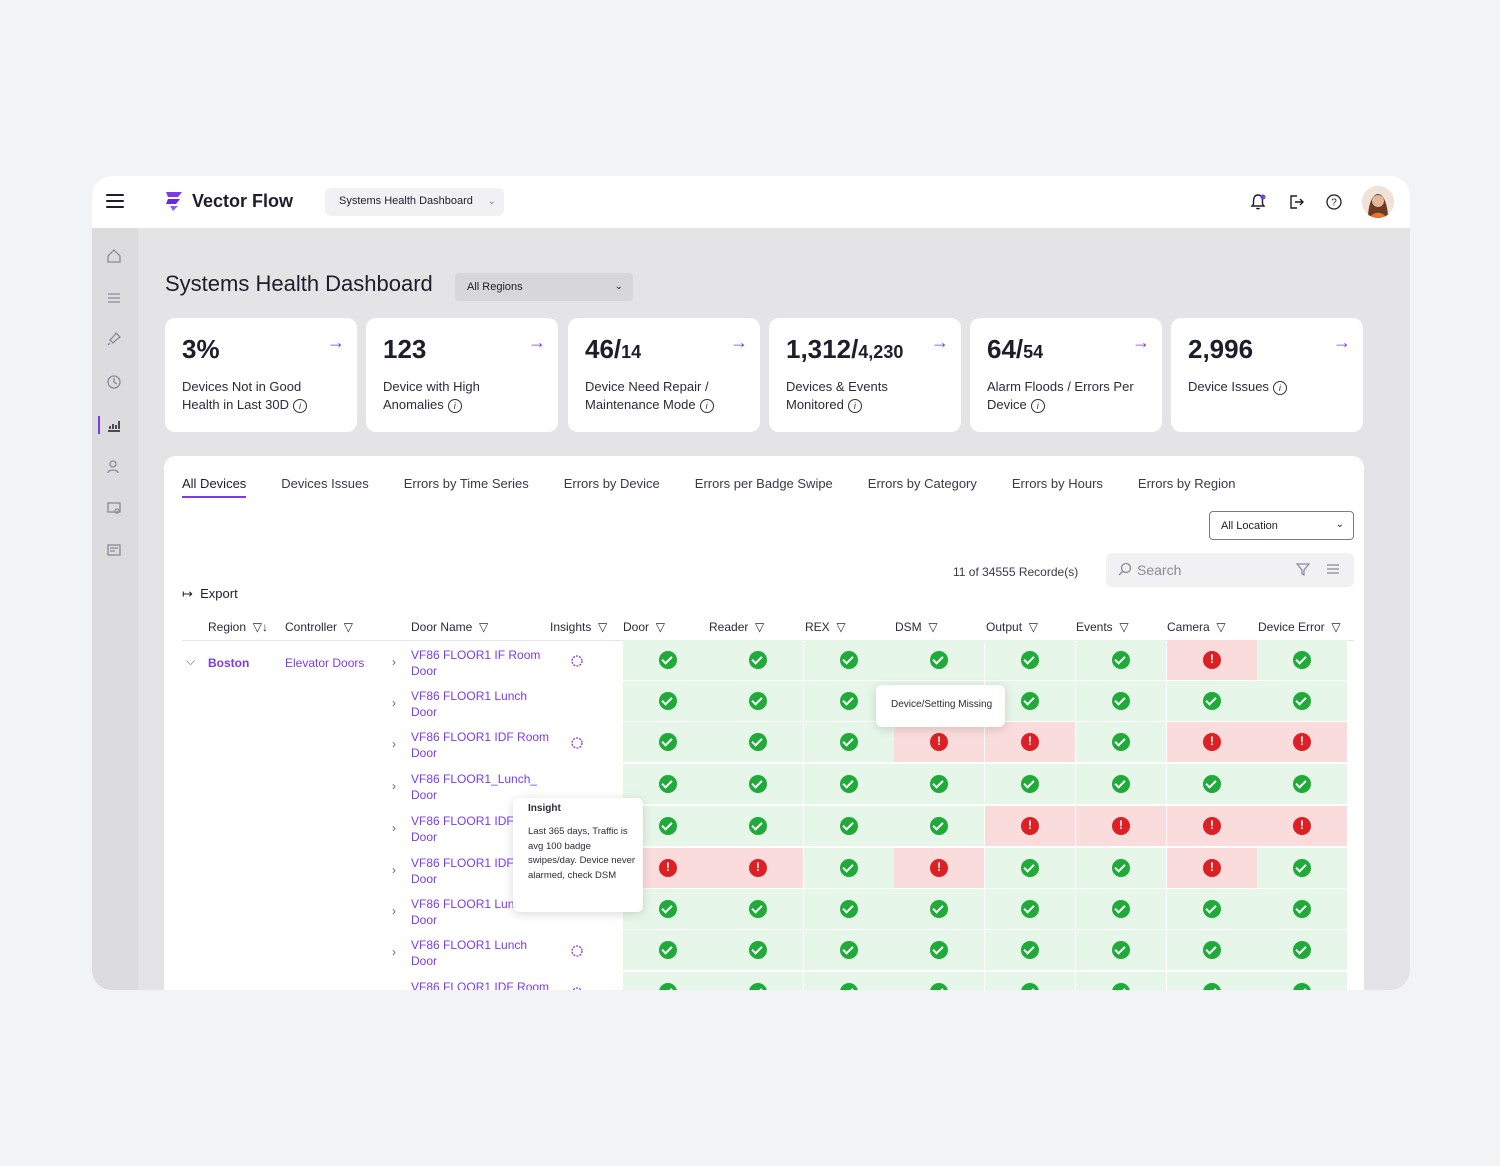 This screenshot has width=1500, height=1166. Describe the element at coordinates (1258, 202) in the screenshot. I see `notification-bell-icon` at that location.